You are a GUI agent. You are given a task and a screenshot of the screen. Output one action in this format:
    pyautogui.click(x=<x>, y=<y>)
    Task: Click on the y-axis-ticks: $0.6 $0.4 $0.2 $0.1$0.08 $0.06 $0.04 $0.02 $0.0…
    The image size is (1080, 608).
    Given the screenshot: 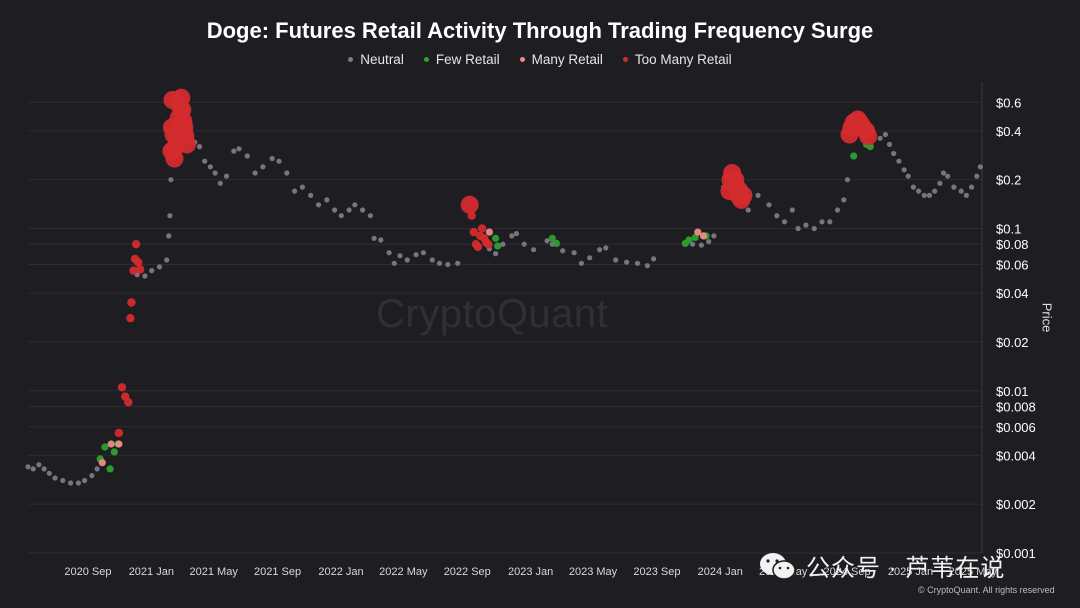 What is the action you would take?
    pyautogui.click(x=1016, y=328)
    